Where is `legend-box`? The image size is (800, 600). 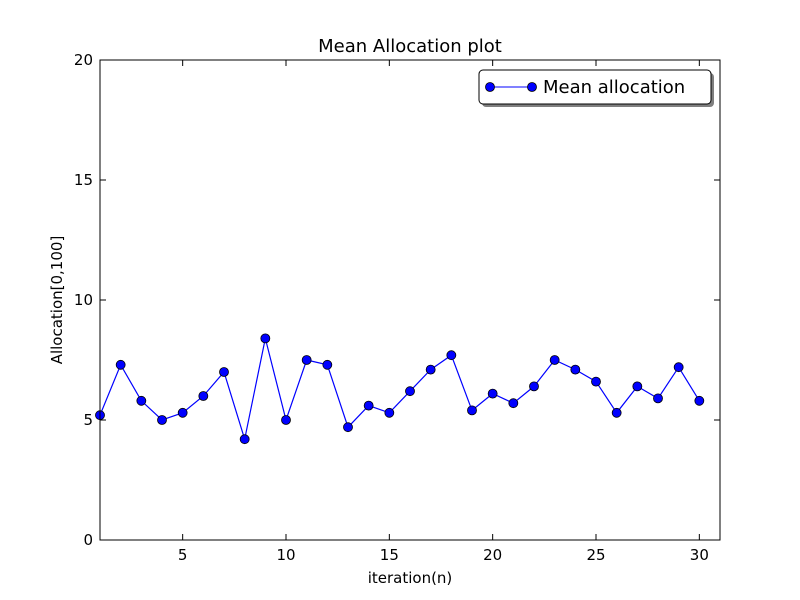
legend-box is located at coordinates (595, 87).